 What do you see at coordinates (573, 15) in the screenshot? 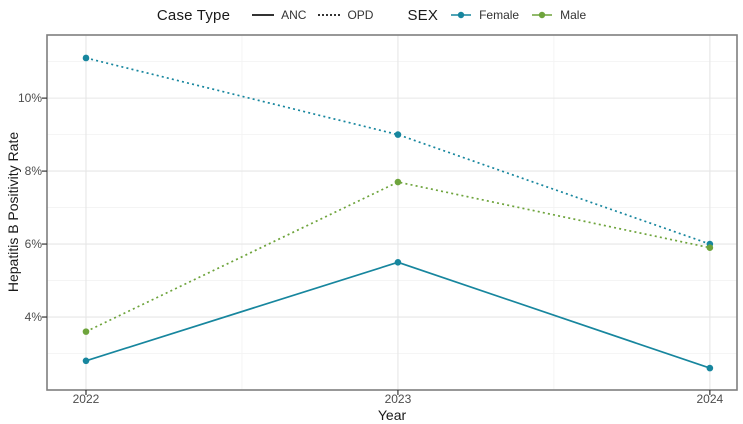
I see `legend-label-male: Male` at bounding box center [573, 15].